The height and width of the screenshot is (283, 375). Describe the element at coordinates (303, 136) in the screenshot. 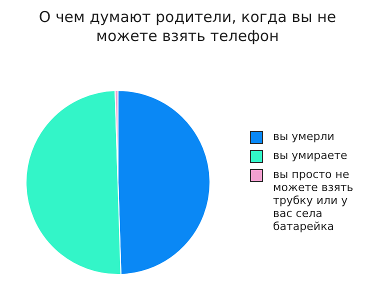

I see `legend-label: вы умерли` at that location.